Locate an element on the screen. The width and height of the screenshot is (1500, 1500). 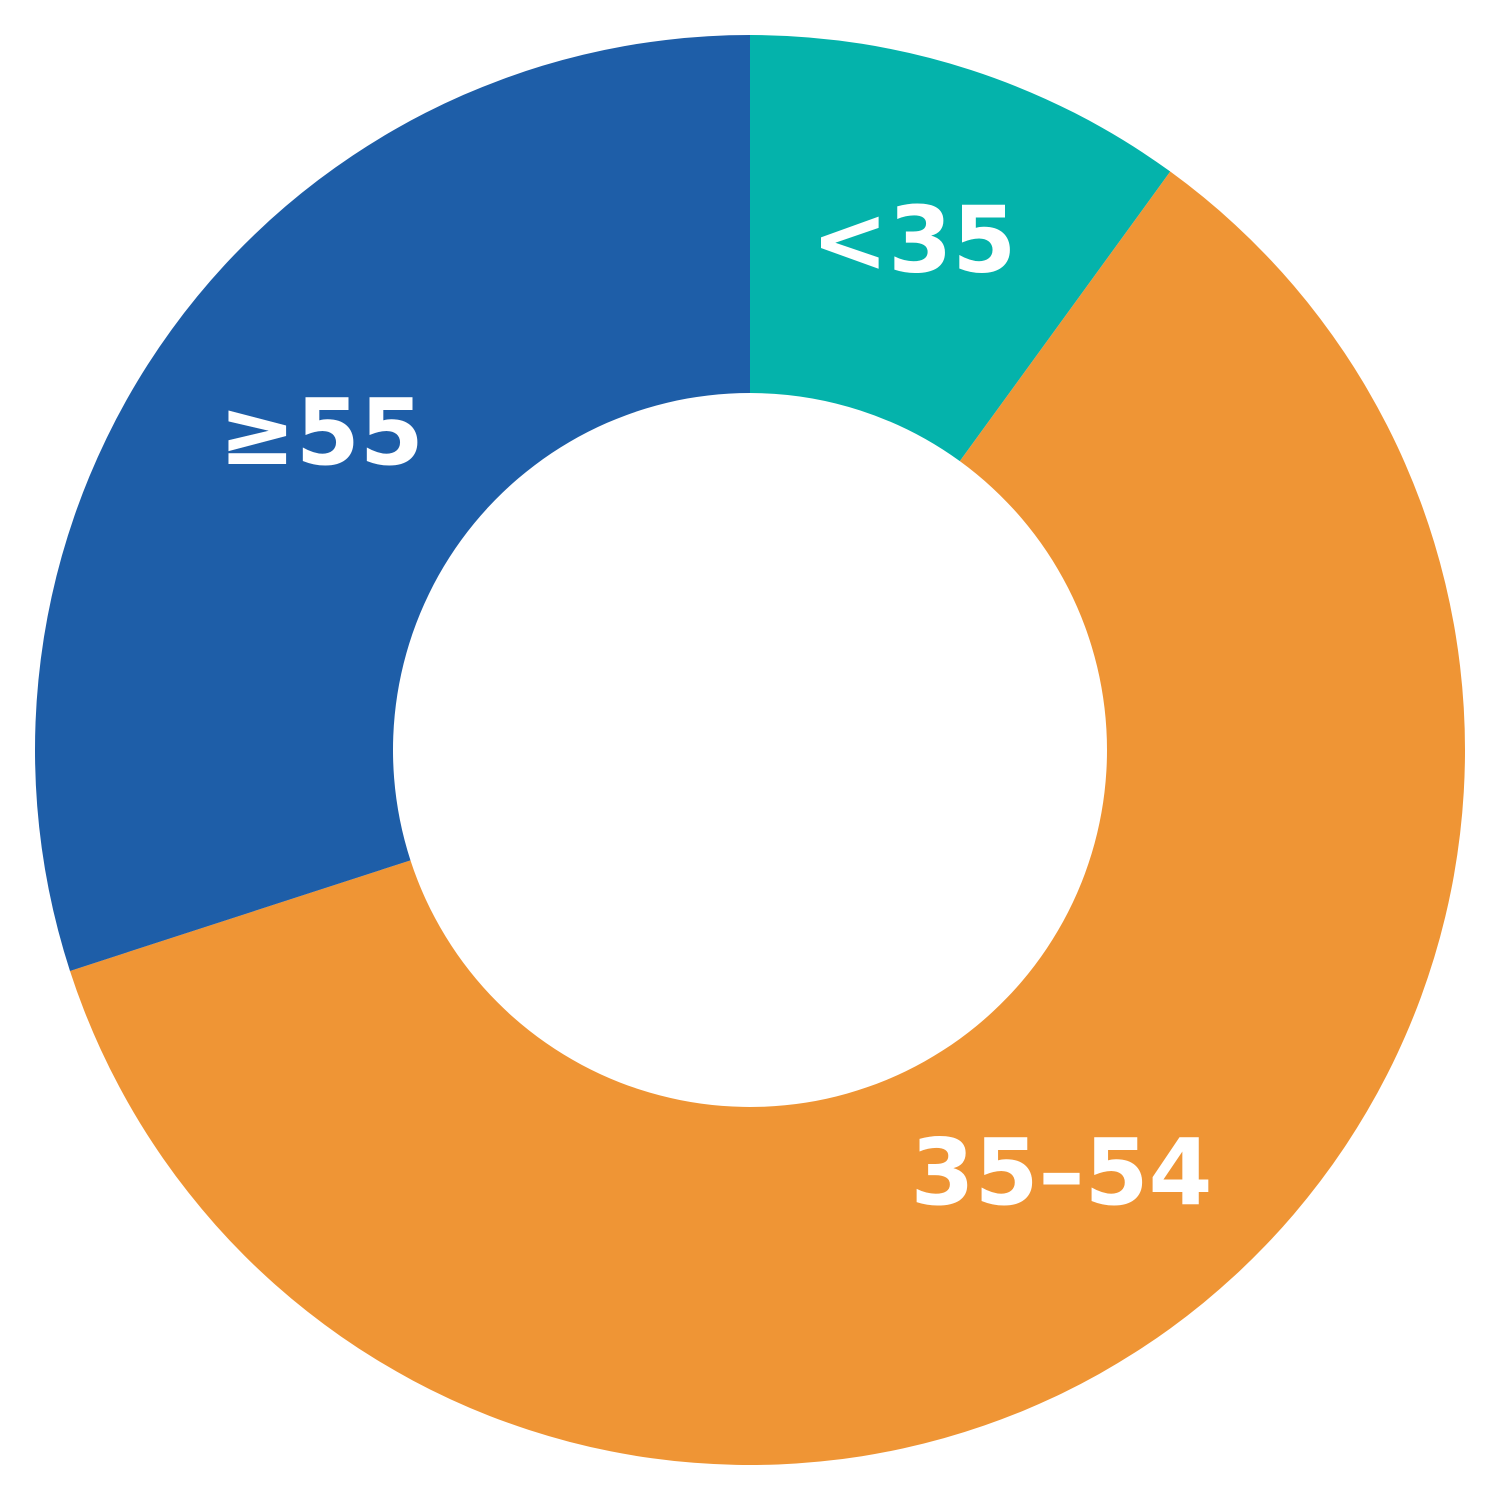
donut-segment is located at coordinates (960, 248).